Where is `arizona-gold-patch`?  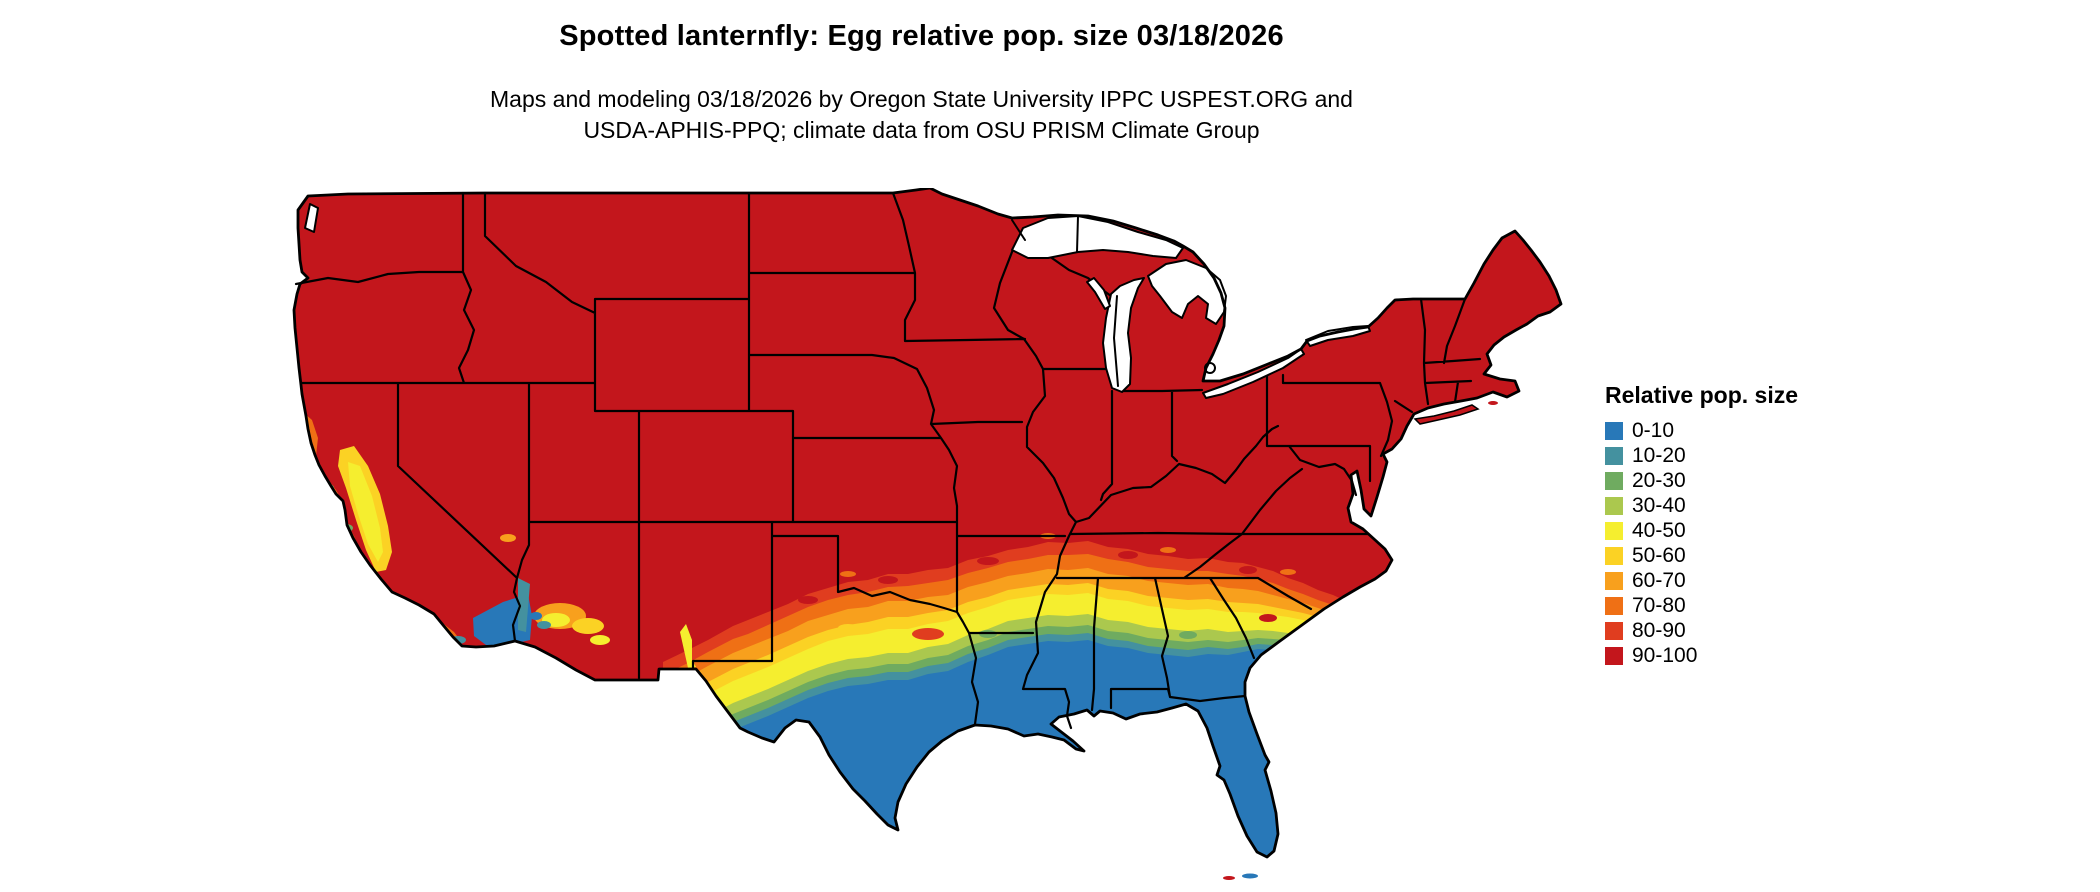
arizona-gold-patch is located at coordinates (588, 626).